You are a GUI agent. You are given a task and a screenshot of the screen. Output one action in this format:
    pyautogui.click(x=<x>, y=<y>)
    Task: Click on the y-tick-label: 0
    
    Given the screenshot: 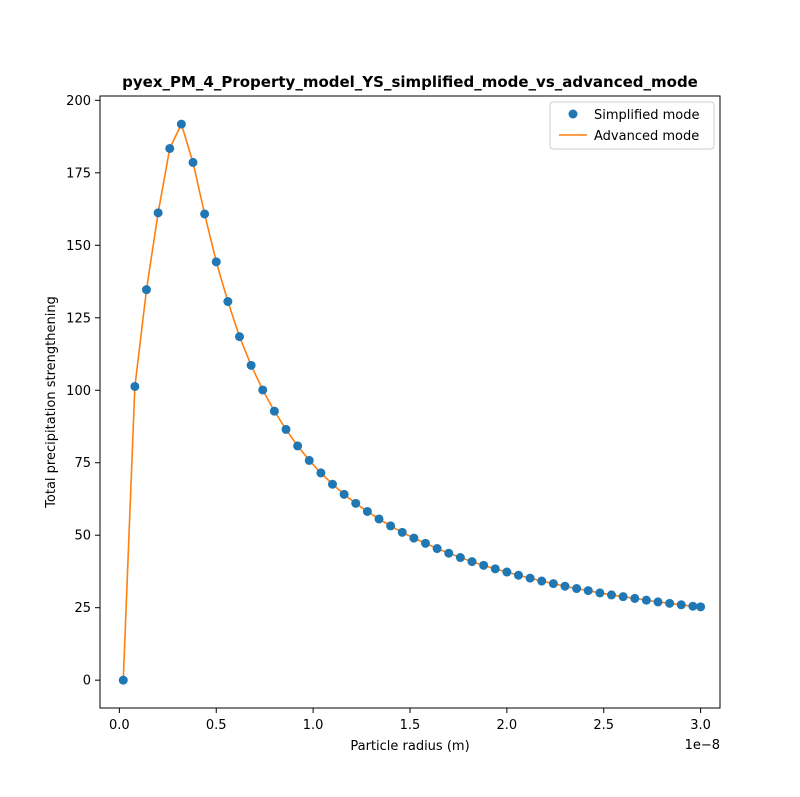 What is the action you would take?
    pyautogui.click(x=87, y=681)
    